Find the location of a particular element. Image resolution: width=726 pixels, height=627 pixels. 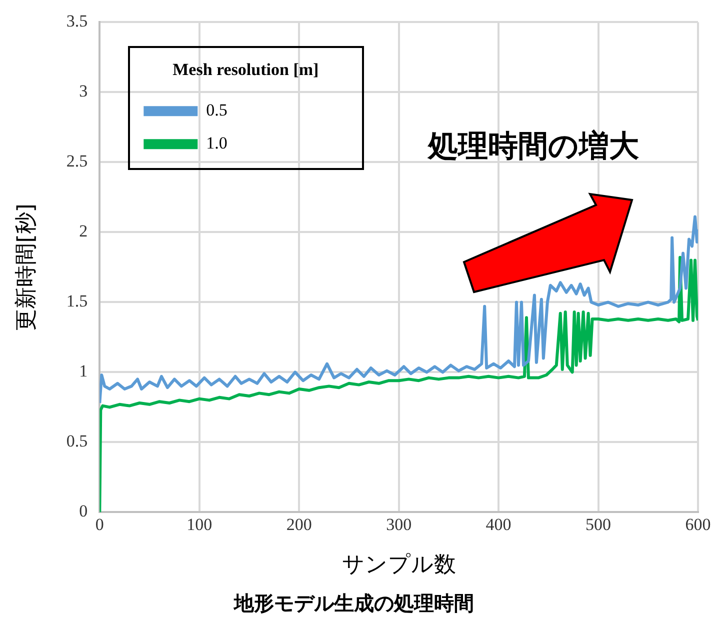

x-tick-label: 600 is located at coordinates (698, 524).